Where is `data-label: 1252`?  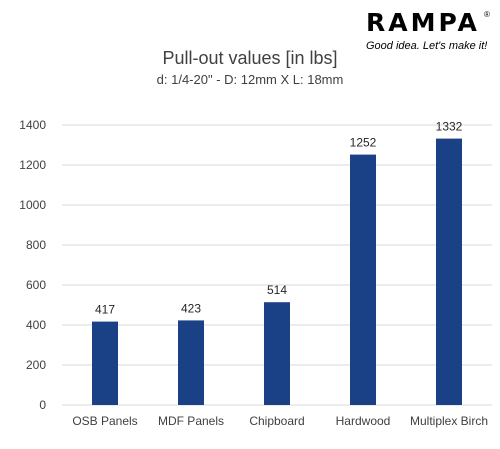
data-label: 1252 is located at coordinates (363, 143).